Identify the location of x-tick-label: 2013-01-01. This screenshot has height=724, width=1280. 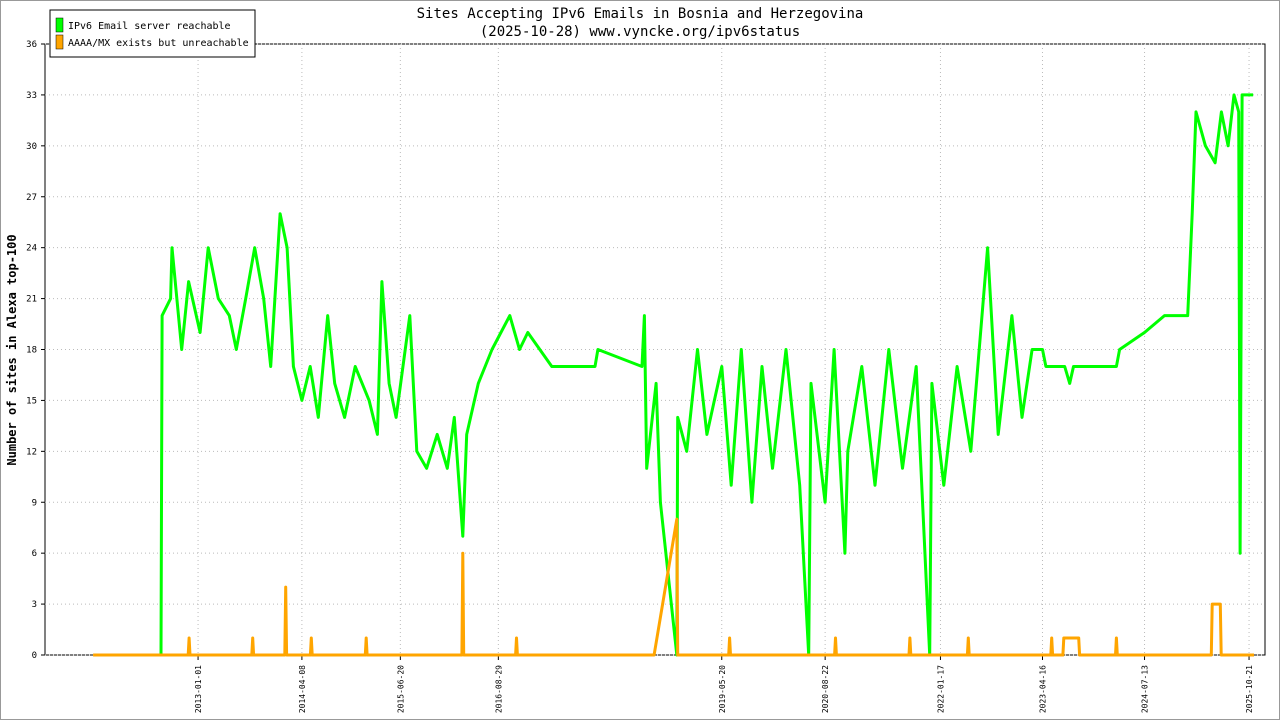
(198, 689).